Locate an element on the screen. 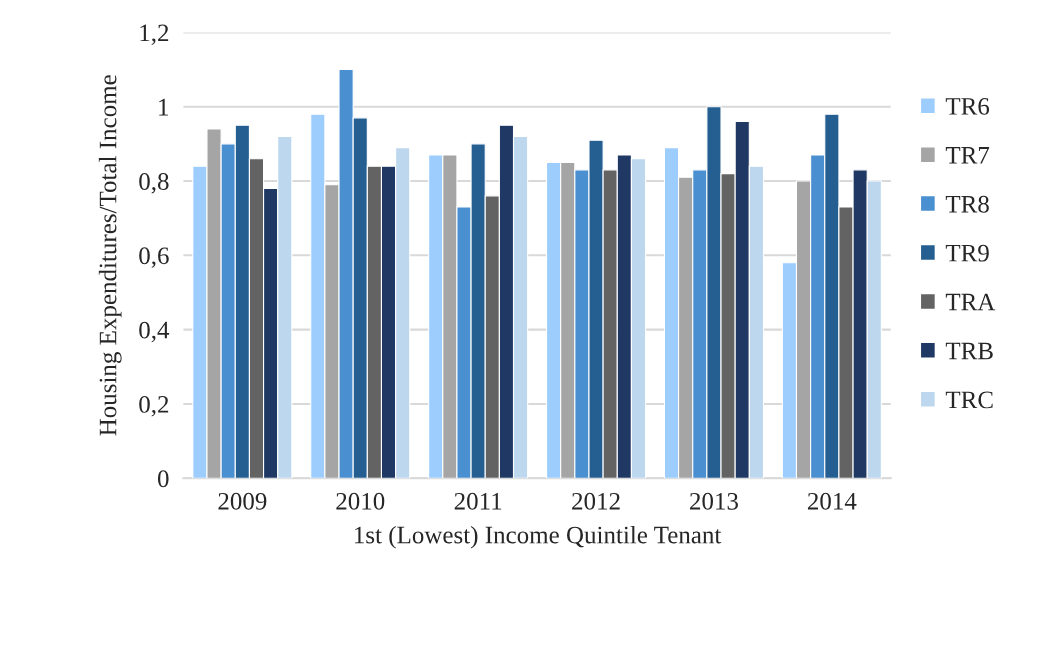 This screenshot has height=648, width=1048. legend-label: TRC is located at coordinates (969, 400).